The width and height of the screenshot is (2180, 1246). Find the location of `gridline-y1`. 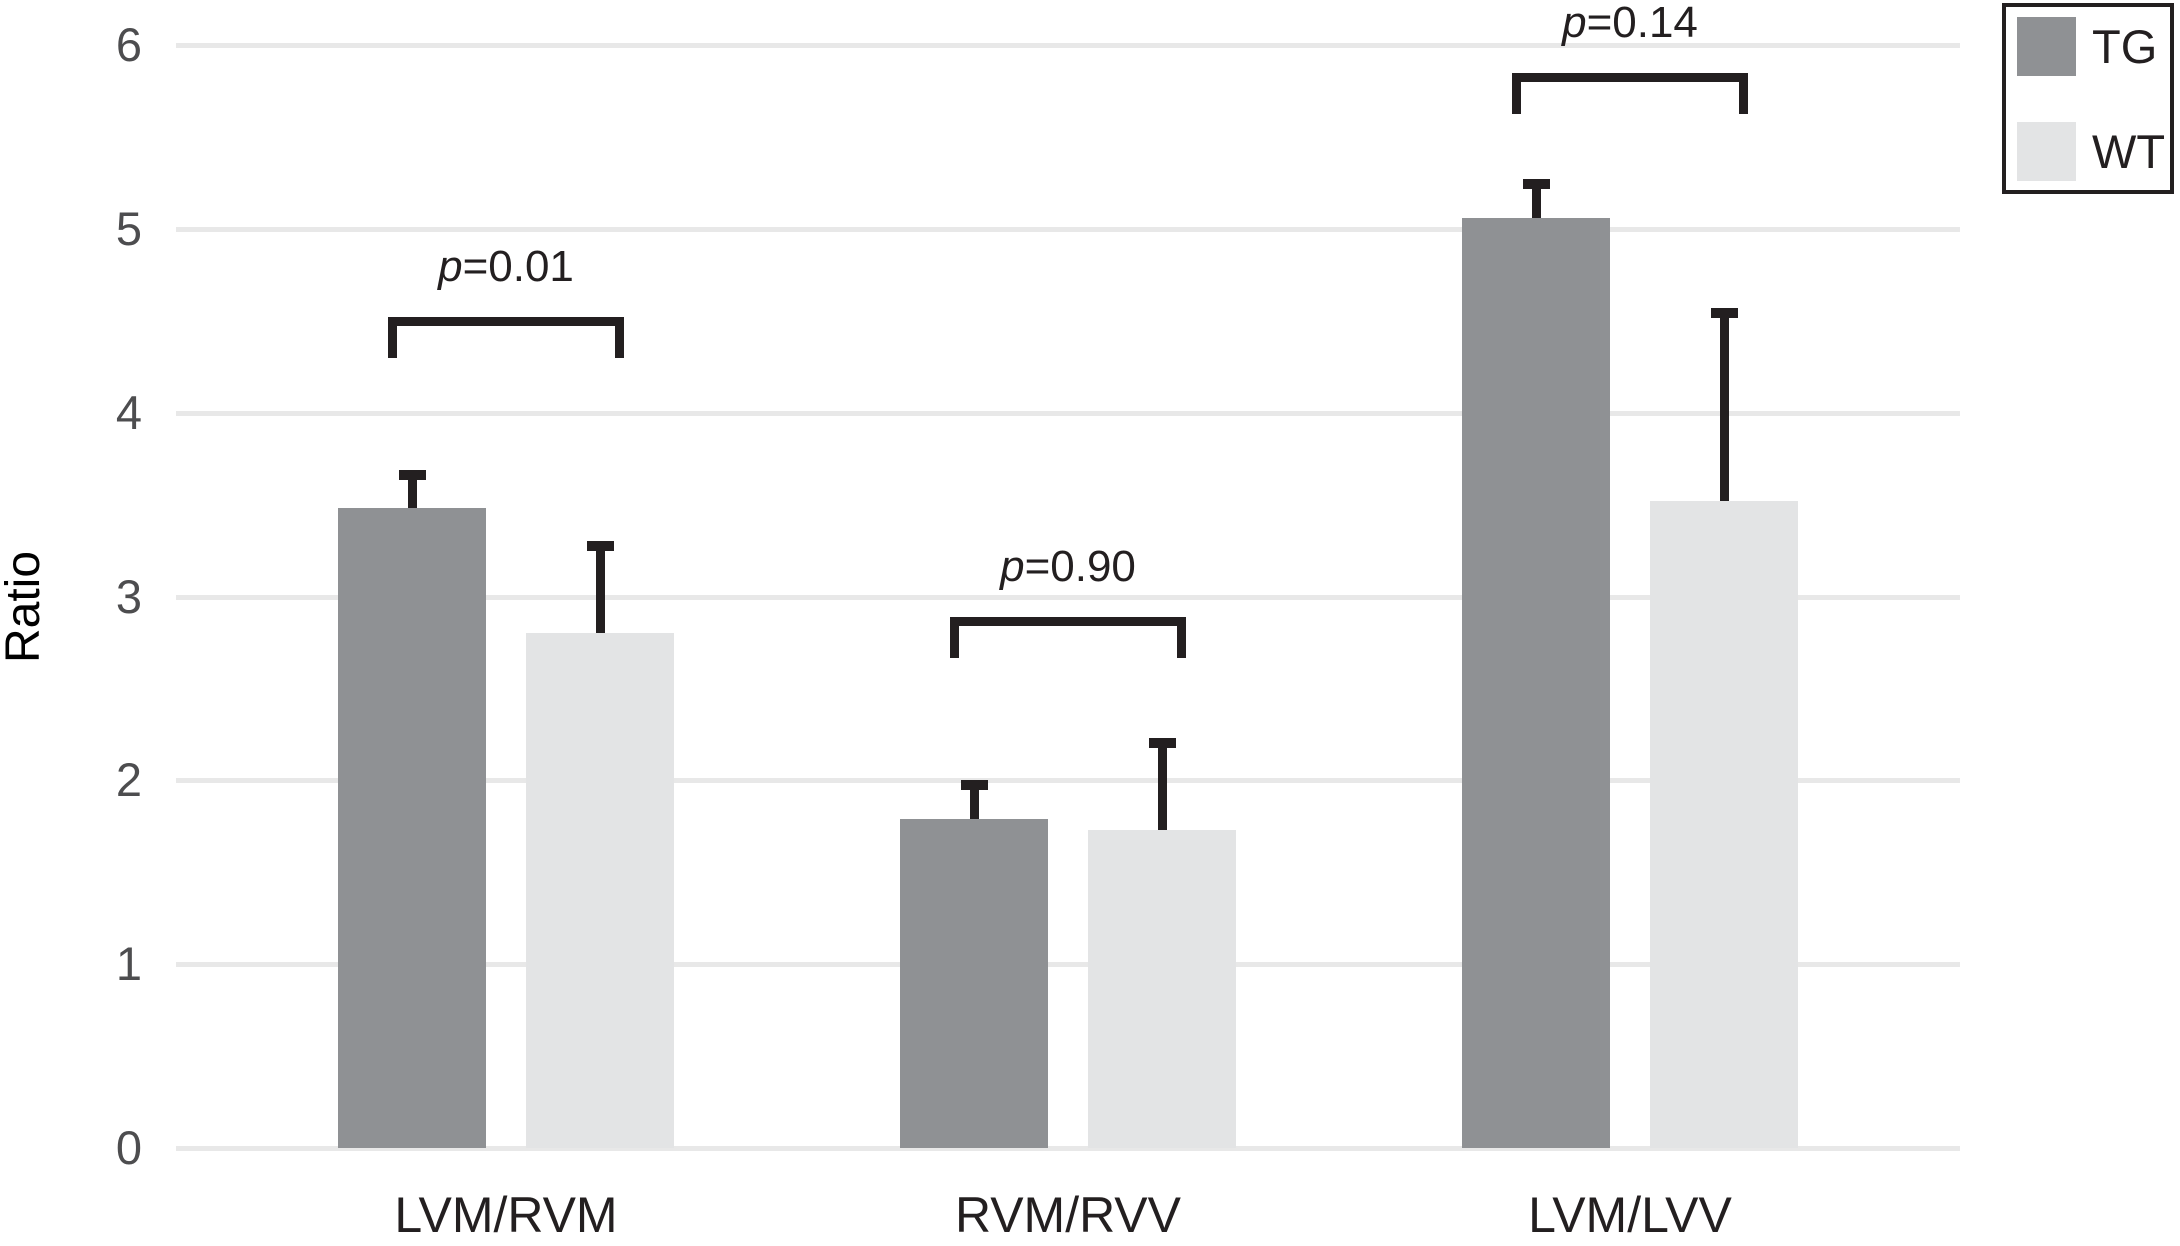

gridline-y1 is located at coordinates (1068, 964).